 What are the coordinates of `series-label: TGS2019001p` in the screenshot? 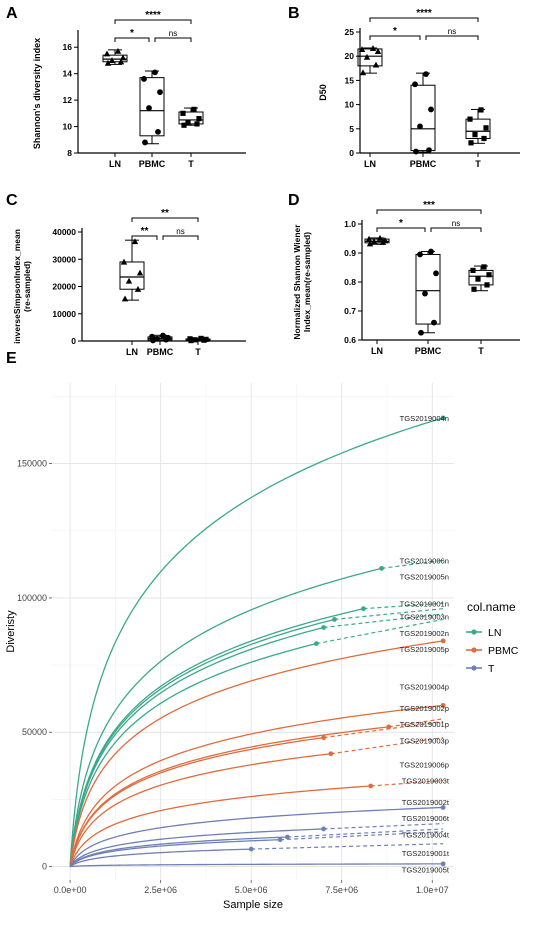 It's located at (424, 724).